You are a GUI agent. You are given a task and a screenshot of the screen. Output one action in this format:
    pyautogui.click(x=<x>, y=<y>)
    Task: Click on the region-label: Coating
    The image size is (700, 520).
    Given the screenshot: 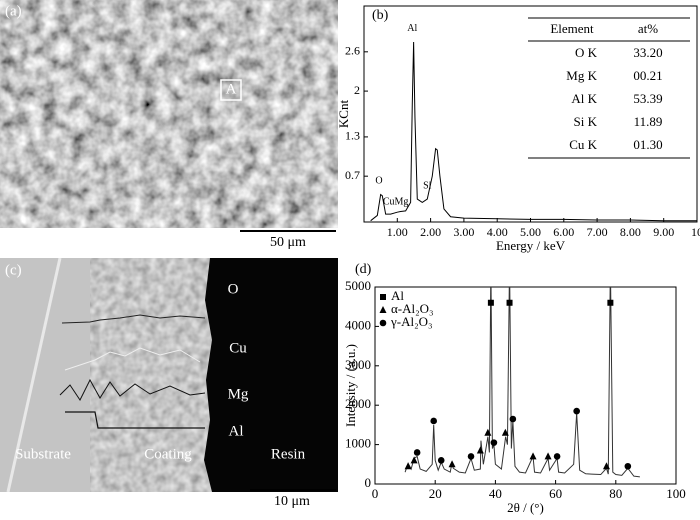 What is the action you would take?
    pyautogui.click(x=168, y=454)
    